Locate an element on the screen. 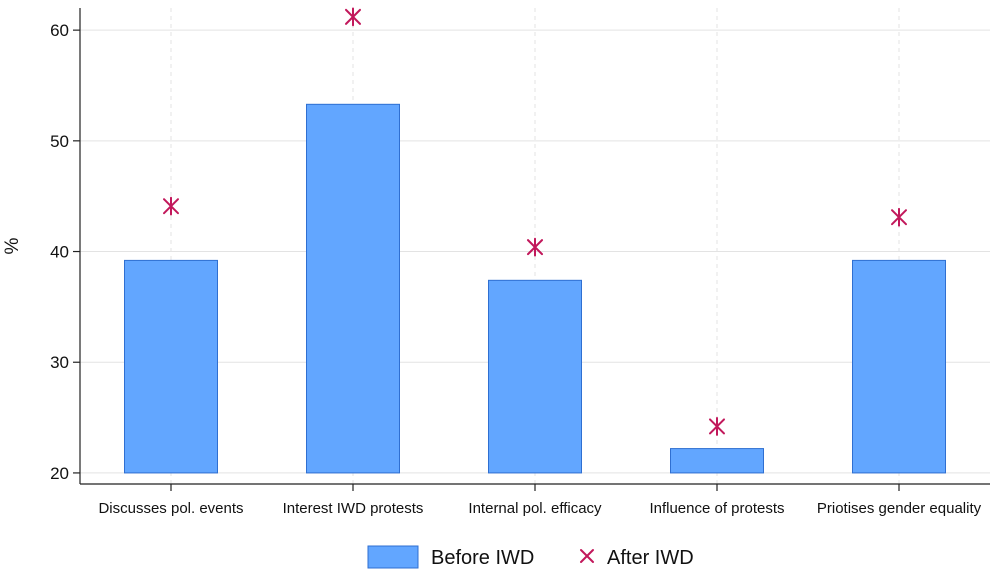 This screenshot has height=572, width=1000. x-tick-label-3: Internal pol. efficacy is located at coordinates (535, 508).